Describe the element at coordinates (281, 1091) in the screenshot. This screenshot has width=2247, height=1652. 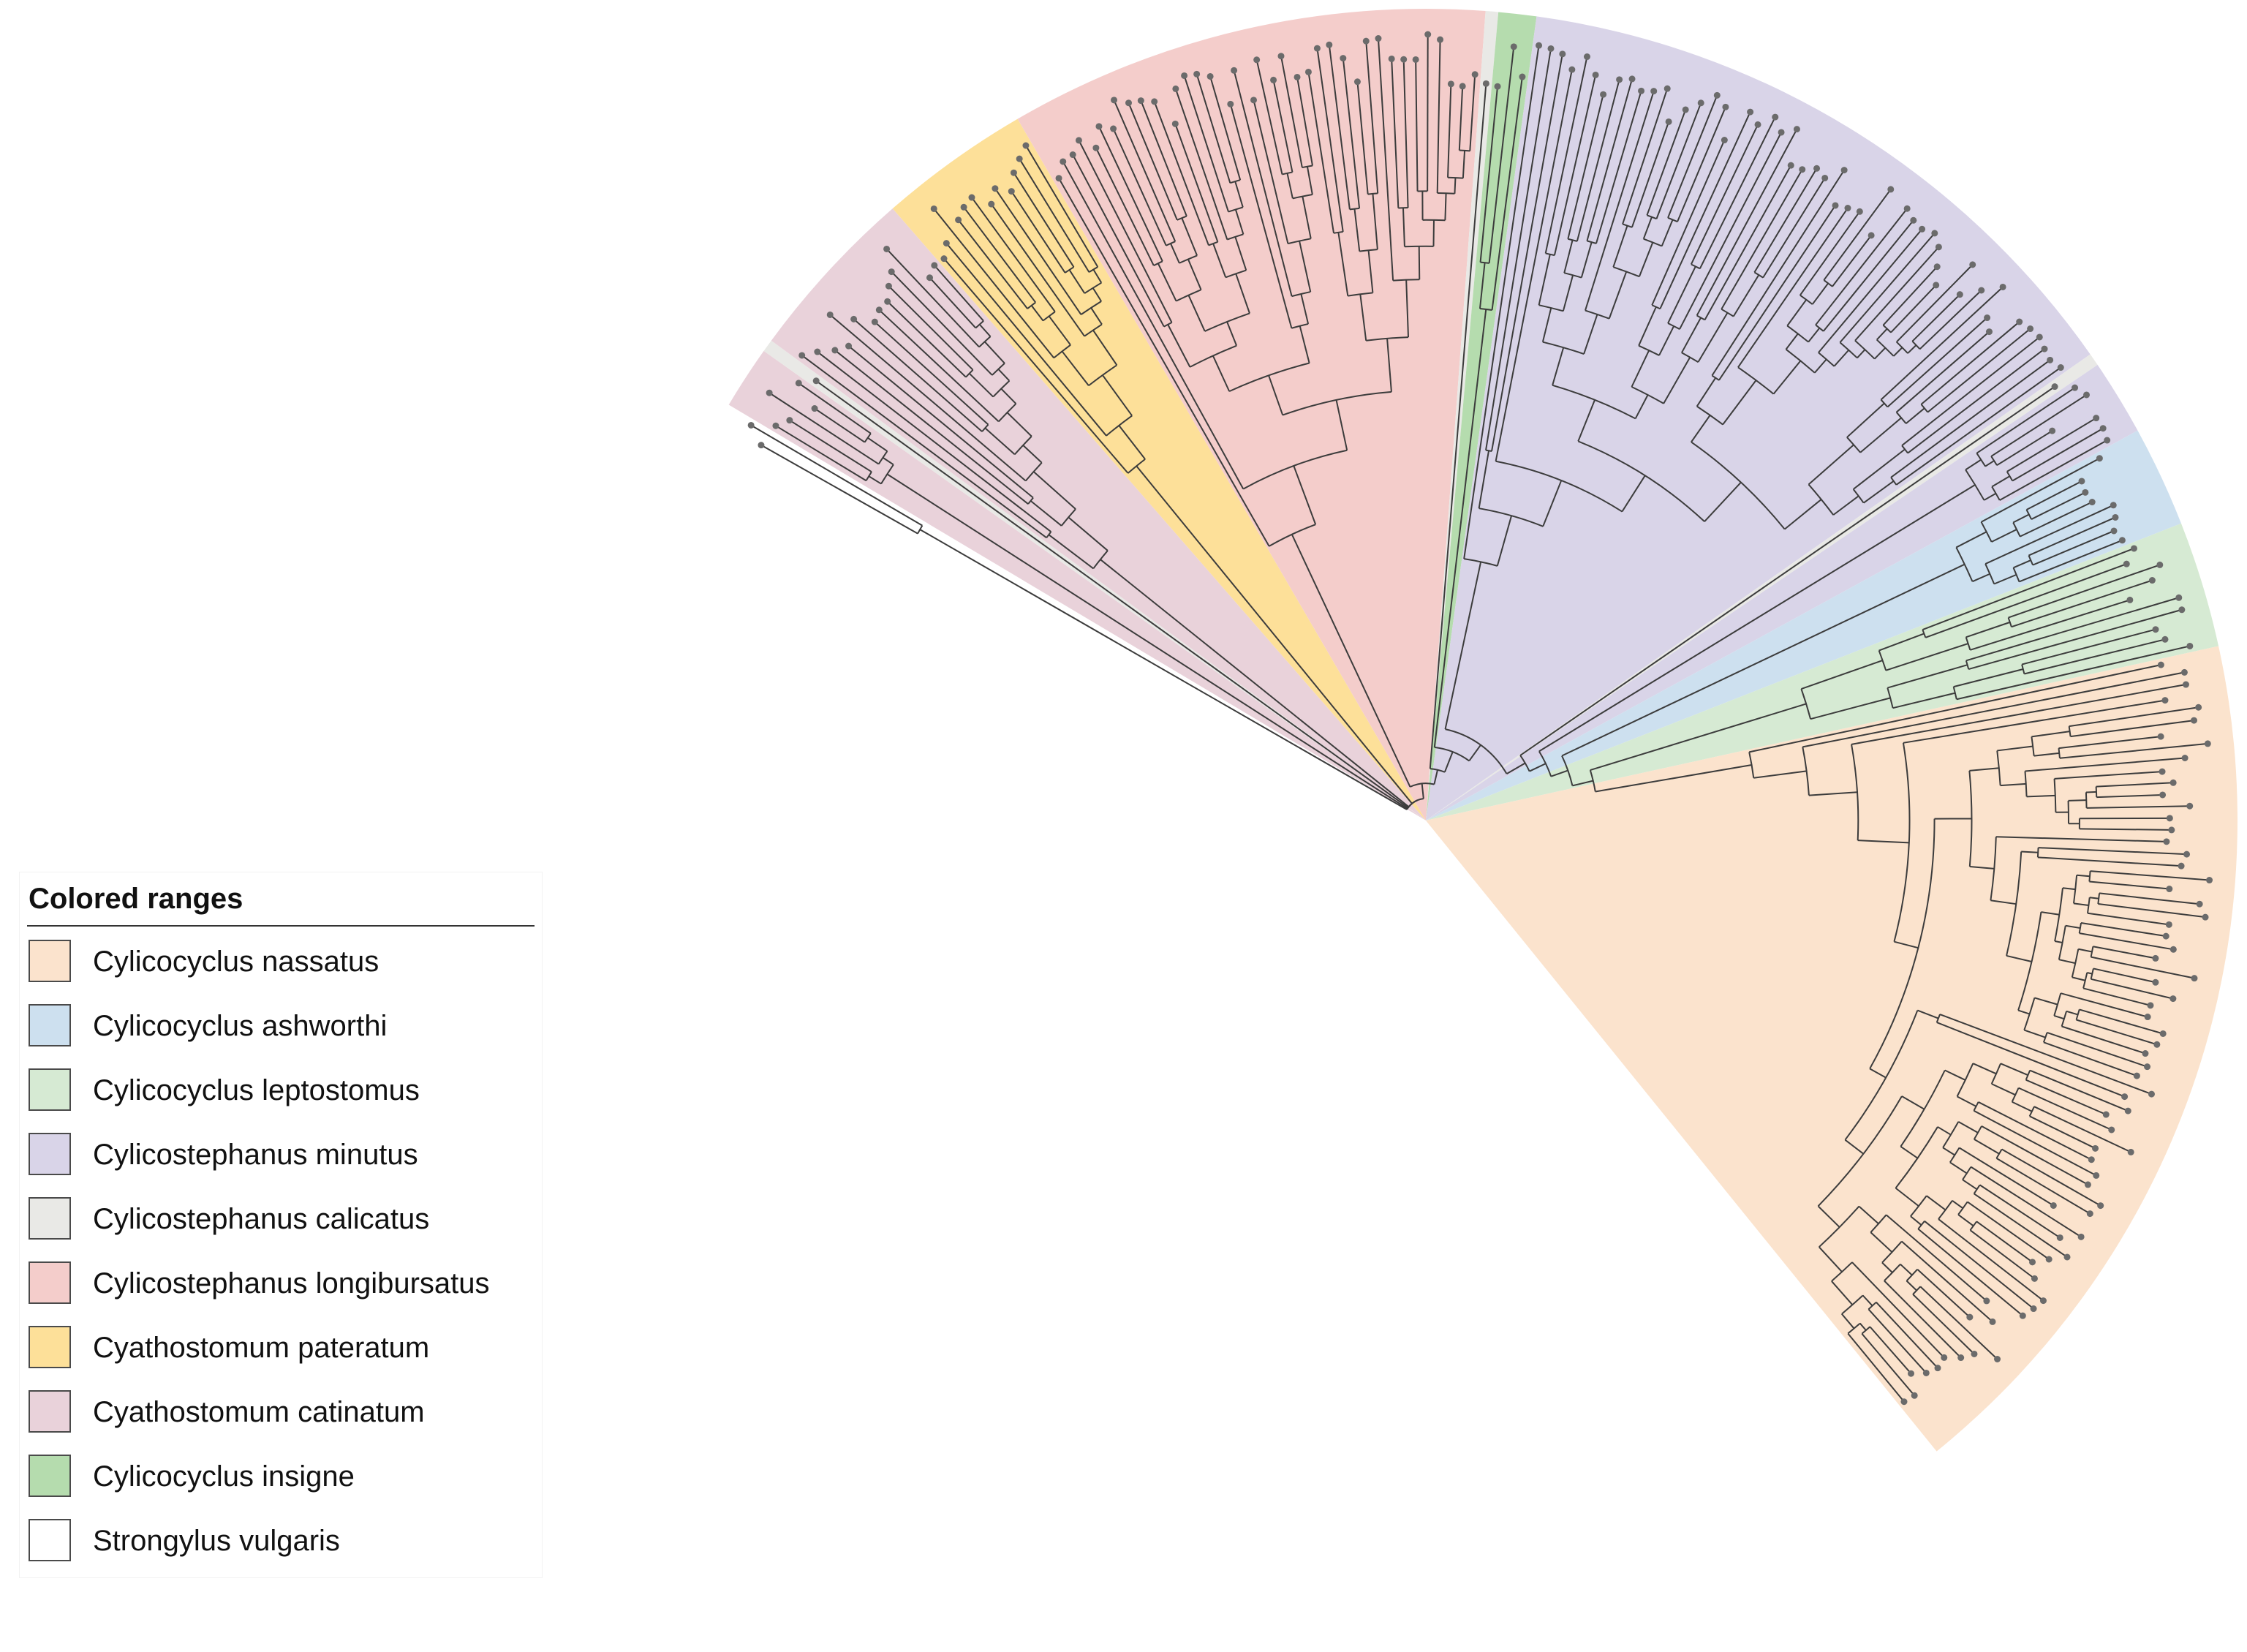
I see `legend-entry-cylicocyclus-leptostomus: Cylicocyclus leptostomus` at that location.